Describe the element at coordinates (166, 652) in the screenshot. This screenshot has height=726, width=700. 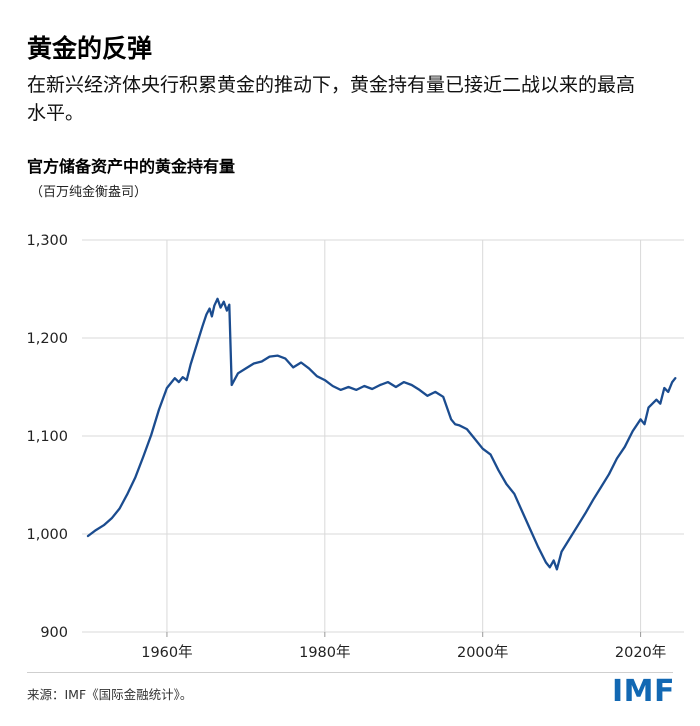
I see `x-axis-label: 1960年` at that location.